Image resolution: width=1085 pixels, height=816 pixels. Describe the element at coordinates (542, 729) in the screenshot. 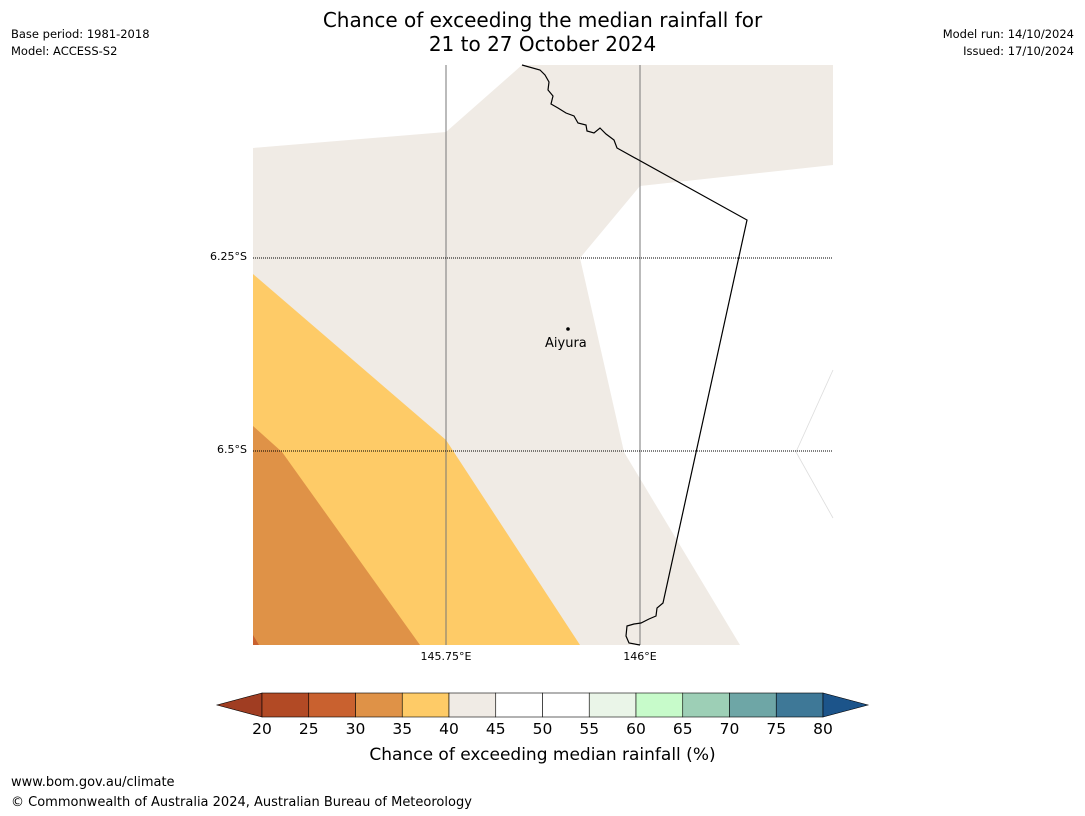

I see `colorbar-tick-label: 50` at that location.